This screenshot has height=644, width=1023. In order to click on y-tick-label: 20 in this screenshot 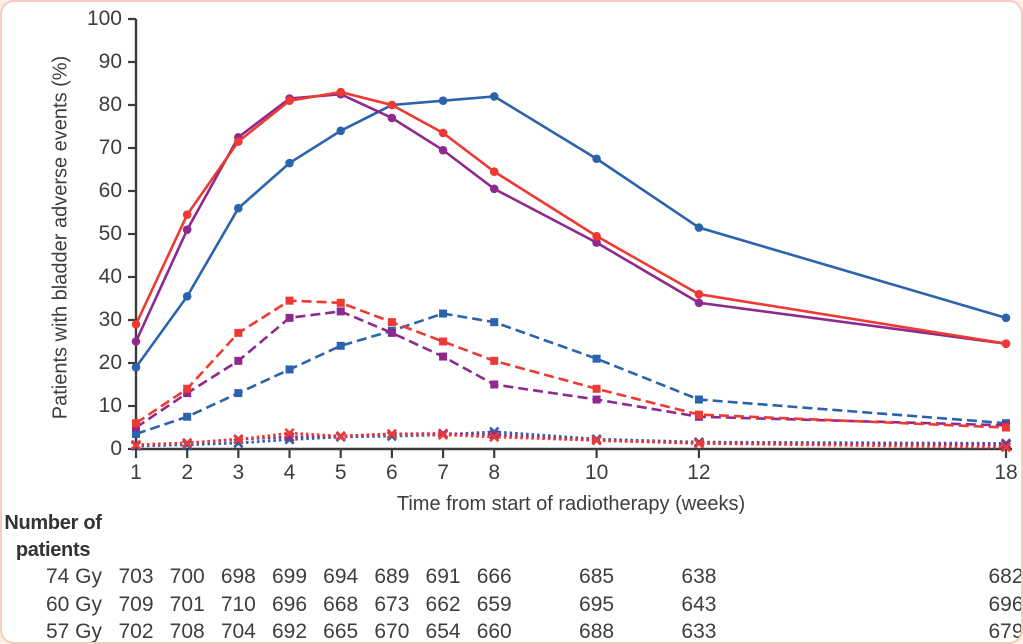, I will do `click(110, 362)`.